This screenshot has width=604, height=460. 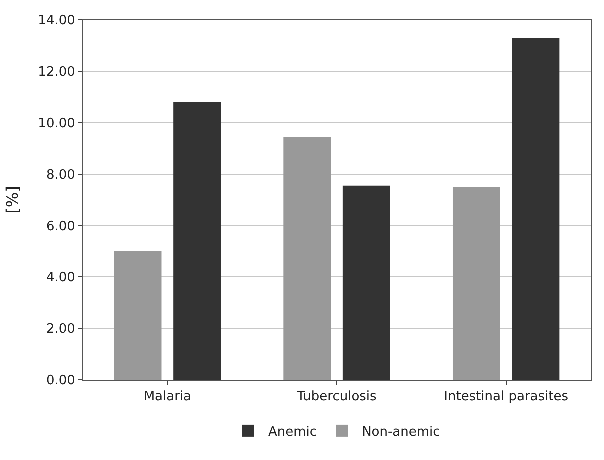 I want to click on y-tick-label: 8.00, so click(x=61, y=175).